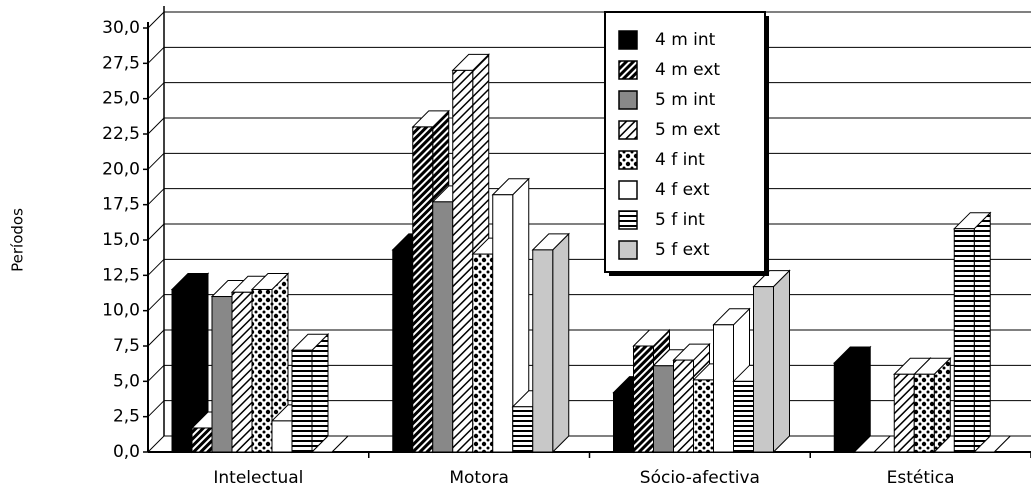  I want to click on legend-label: 4 f int, so click(680, 160).